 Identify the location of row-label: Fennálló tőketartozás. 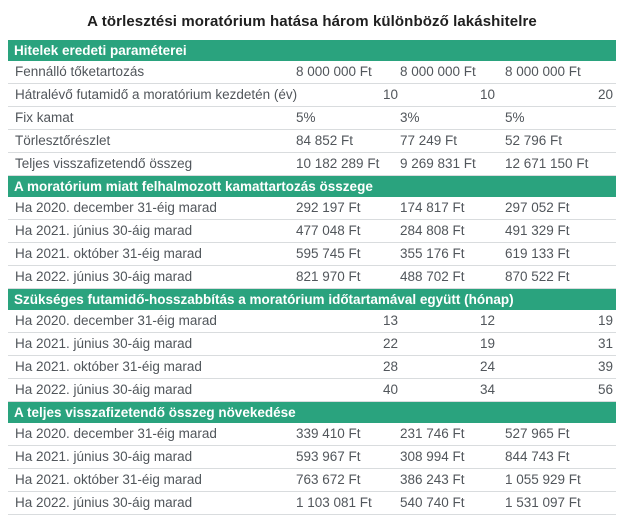
(80, 71).